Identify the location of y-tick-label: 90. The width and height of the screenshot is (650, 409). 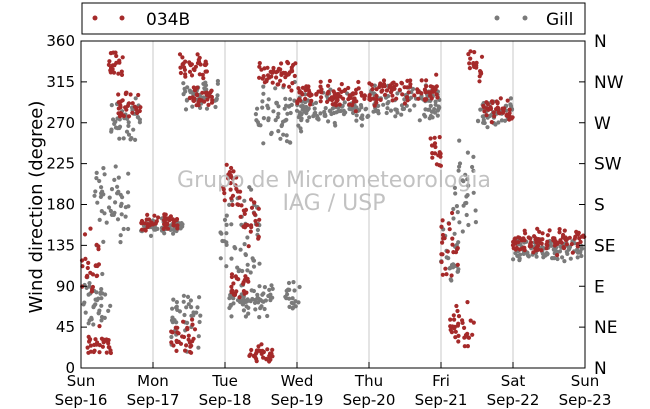
(65, 286).